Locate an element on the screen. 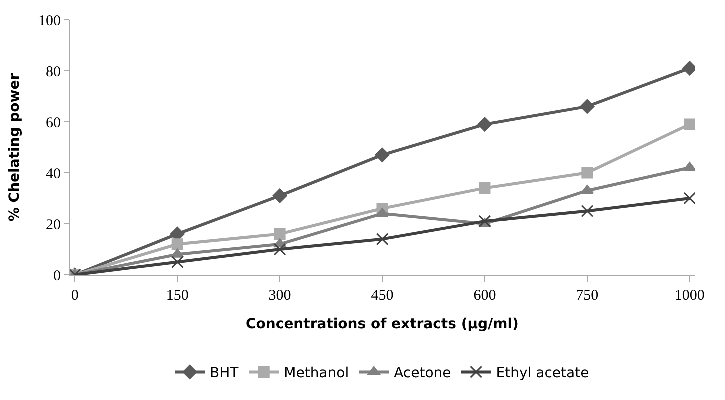 The height and width of the screenshot is (400, 725). legend-label: Ethyl acetate is located at coordinates (543, 374).